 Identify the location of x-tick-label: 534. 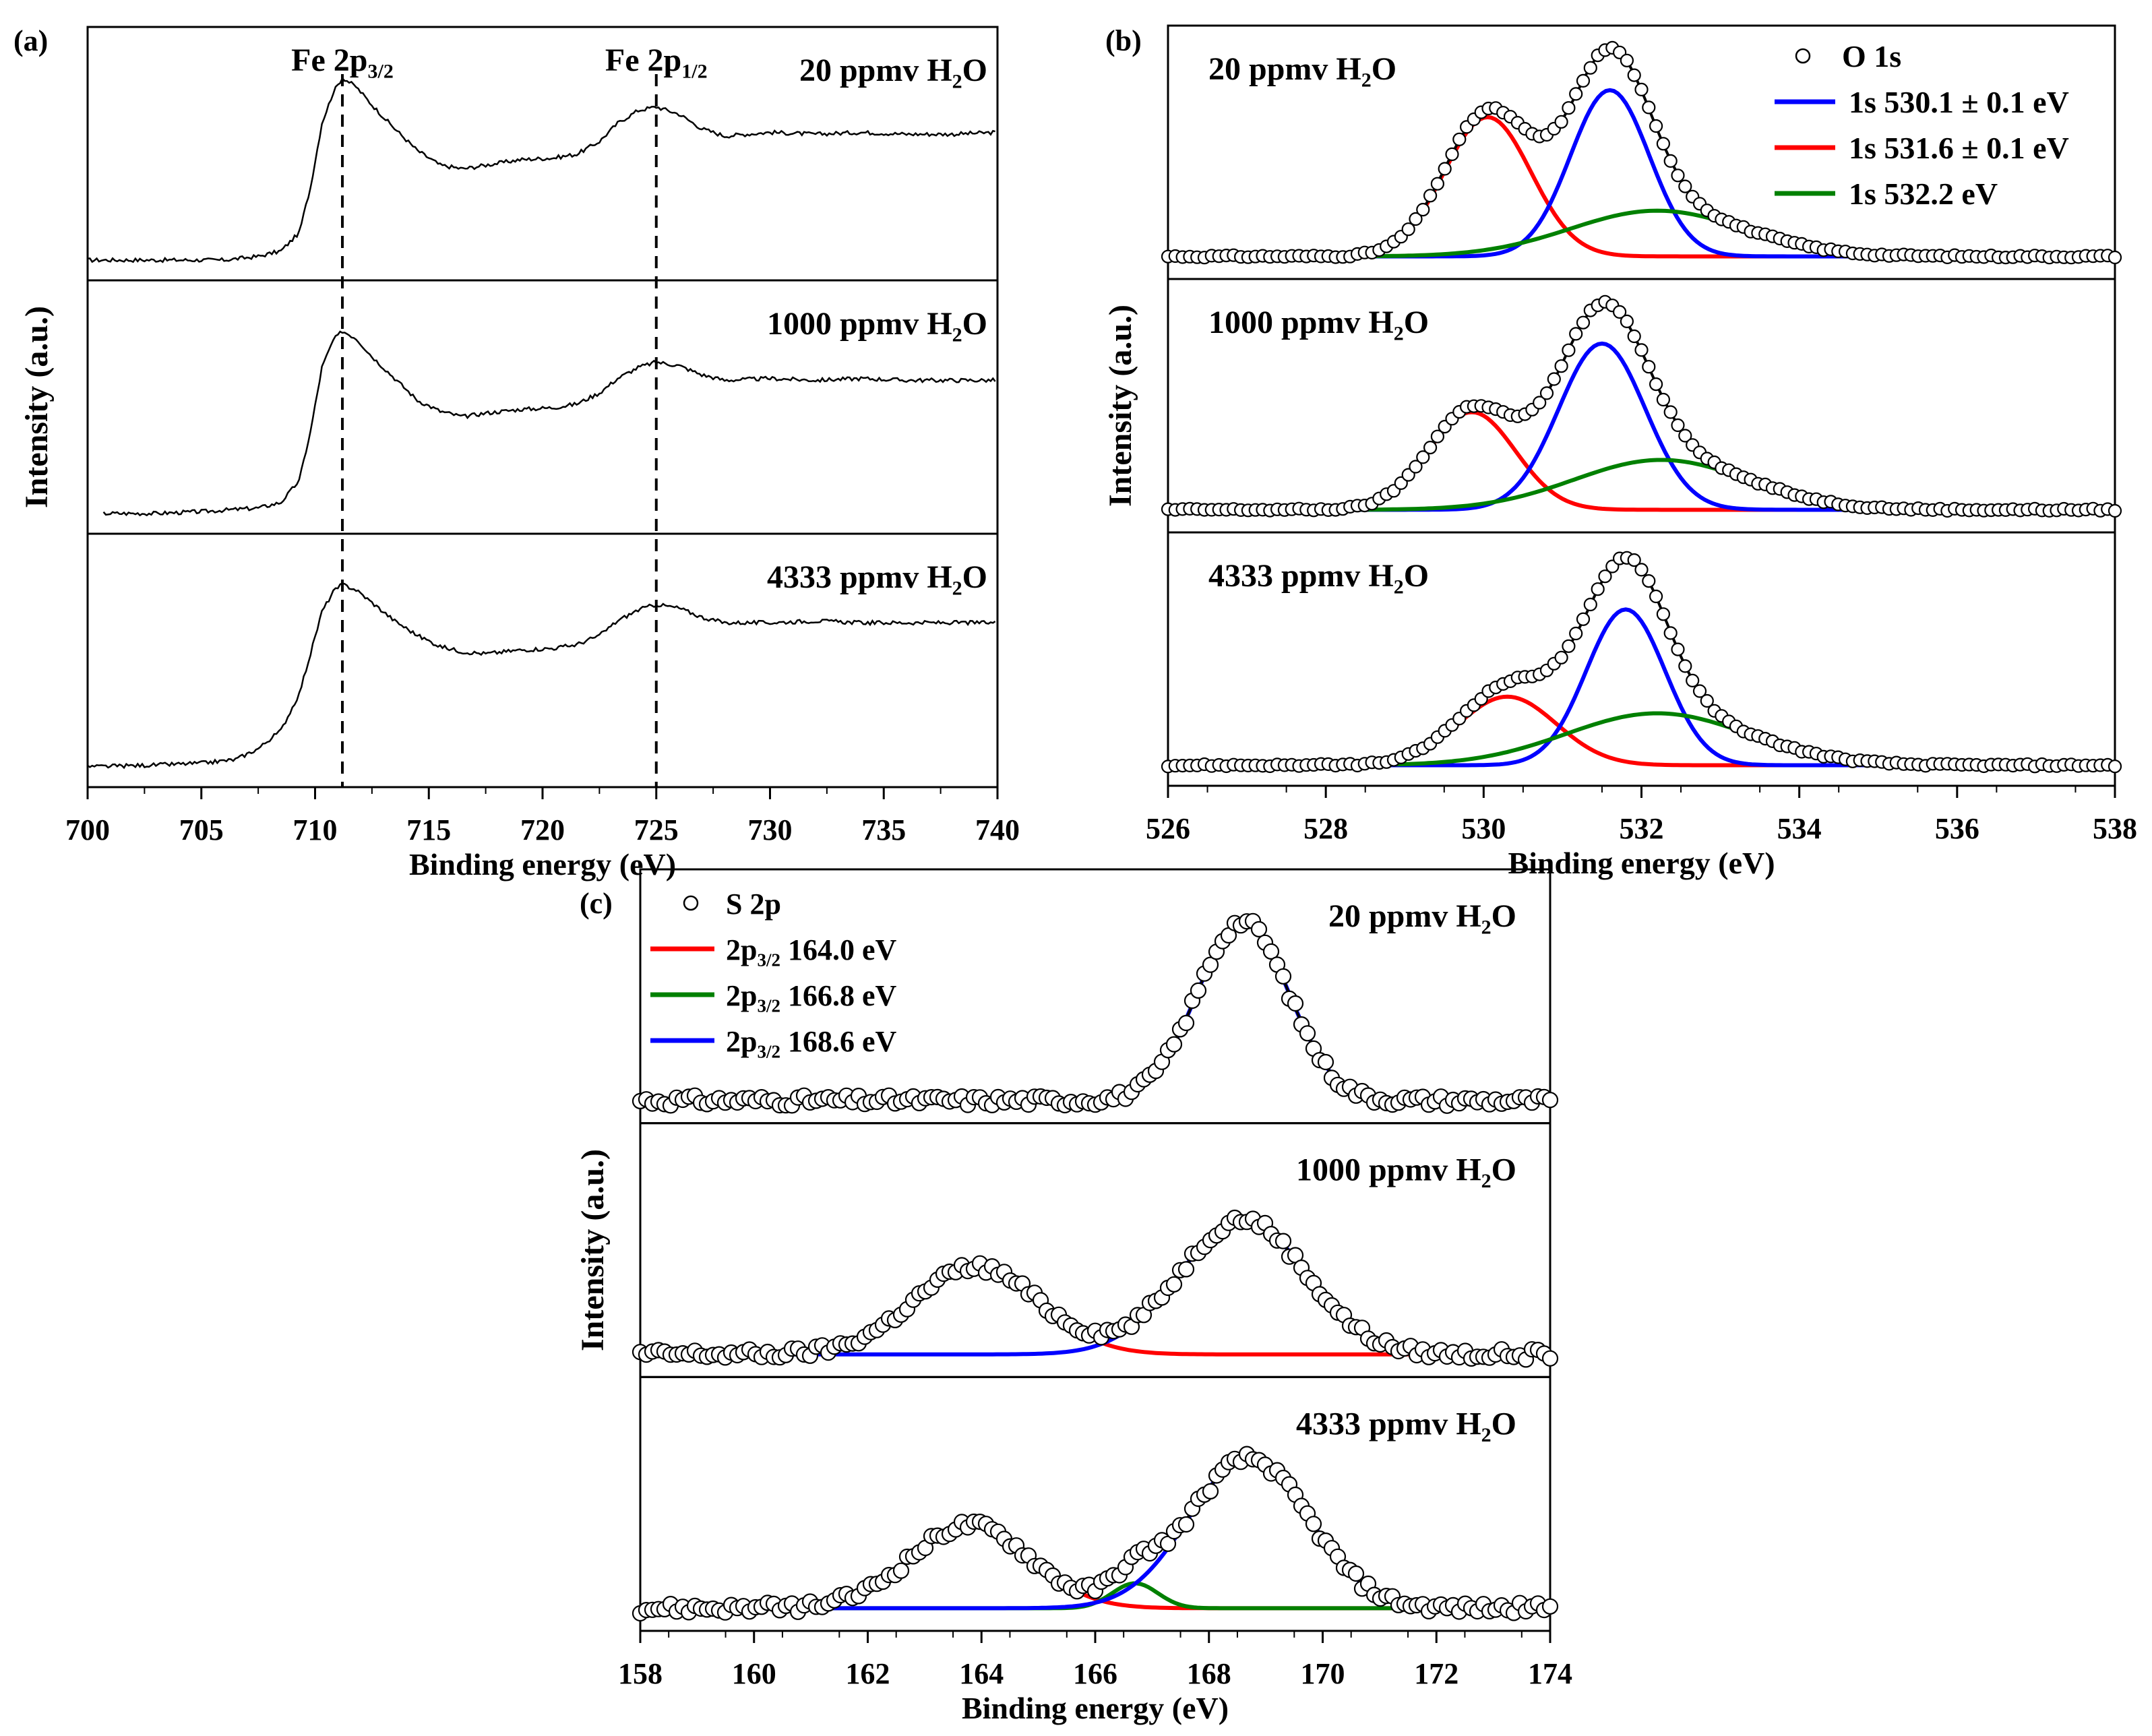
(1800, 829).